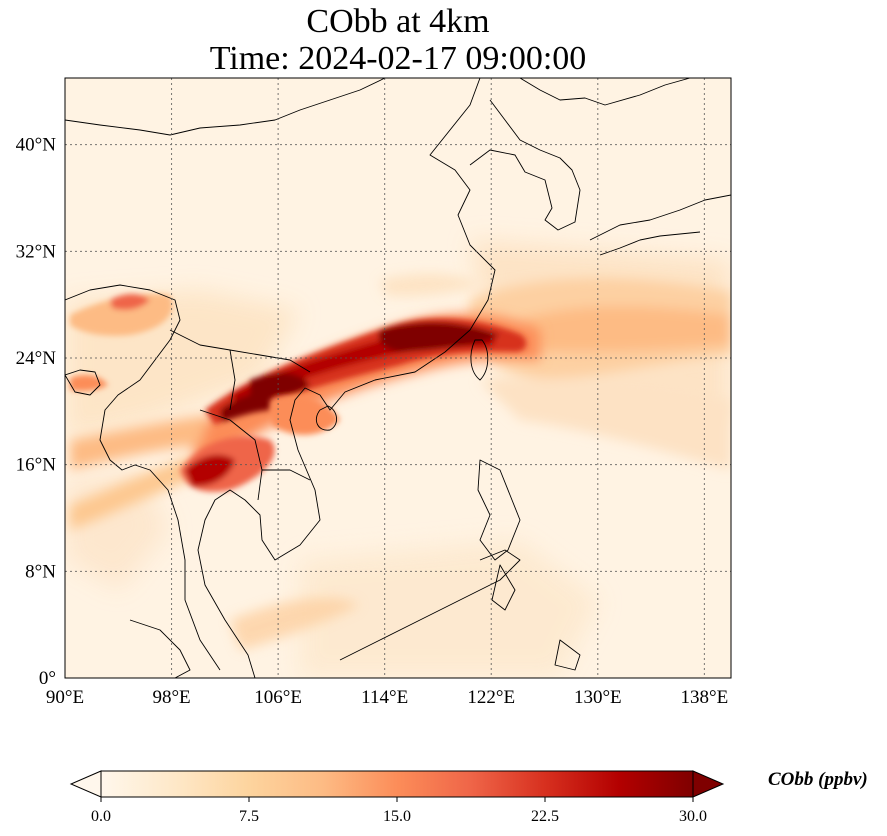  What do you see at coordinates (40, 571) in the screenshot?
I see `lat-tick-label: 8°N` at bounding box center [40, 571].